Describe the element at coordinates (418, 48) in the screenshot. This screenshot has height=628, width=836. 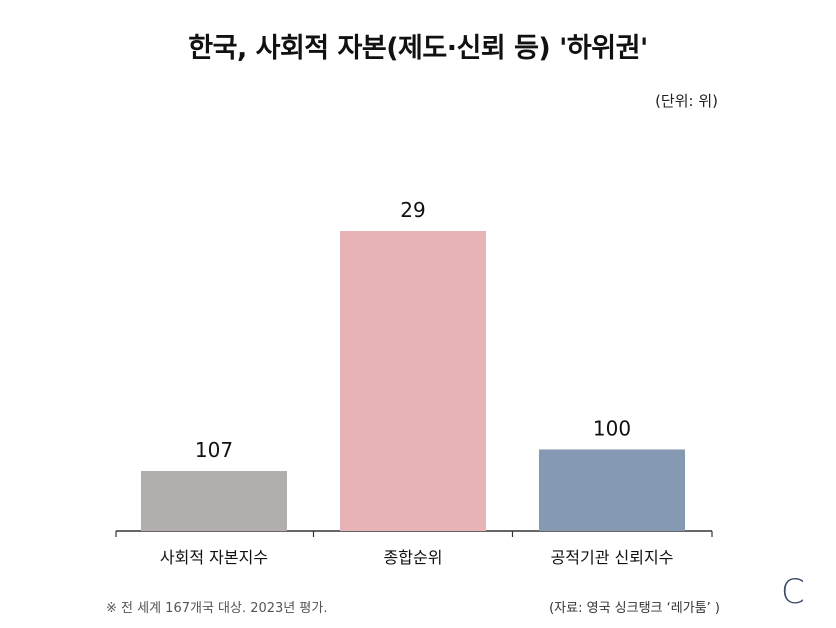
I see `chart-title: 한국, 사회적 자본(제도·신뢰 등) '하위권'` at that location.